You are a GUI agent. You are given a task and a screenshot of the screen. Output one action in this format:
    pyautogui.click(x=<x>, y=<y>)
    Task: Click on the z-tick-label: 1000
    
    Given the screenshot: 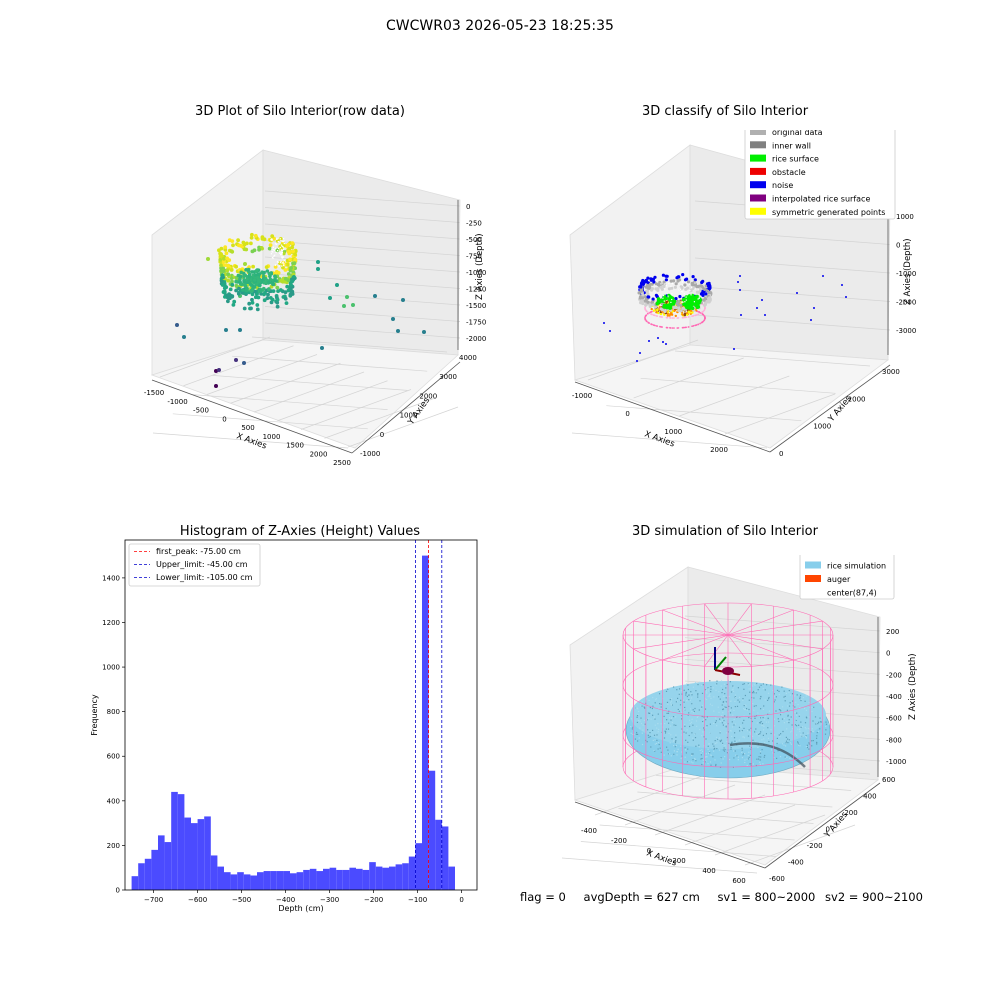 What is the action you would take?
    pyautogui.click(x=905, y=217)
    